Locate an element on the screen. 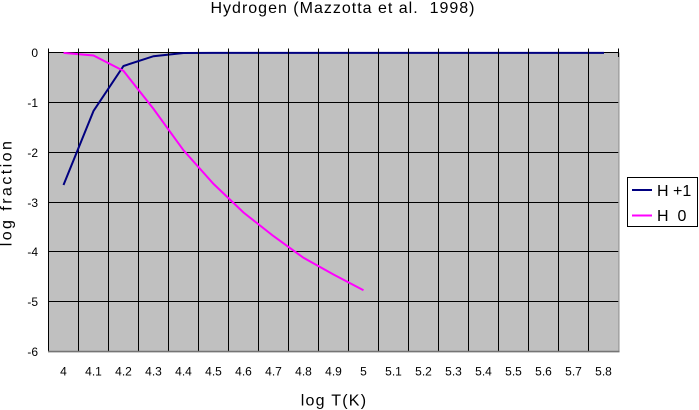 The image size is (699, 410). svg-text: -2 is located at coordinates (32, 153).